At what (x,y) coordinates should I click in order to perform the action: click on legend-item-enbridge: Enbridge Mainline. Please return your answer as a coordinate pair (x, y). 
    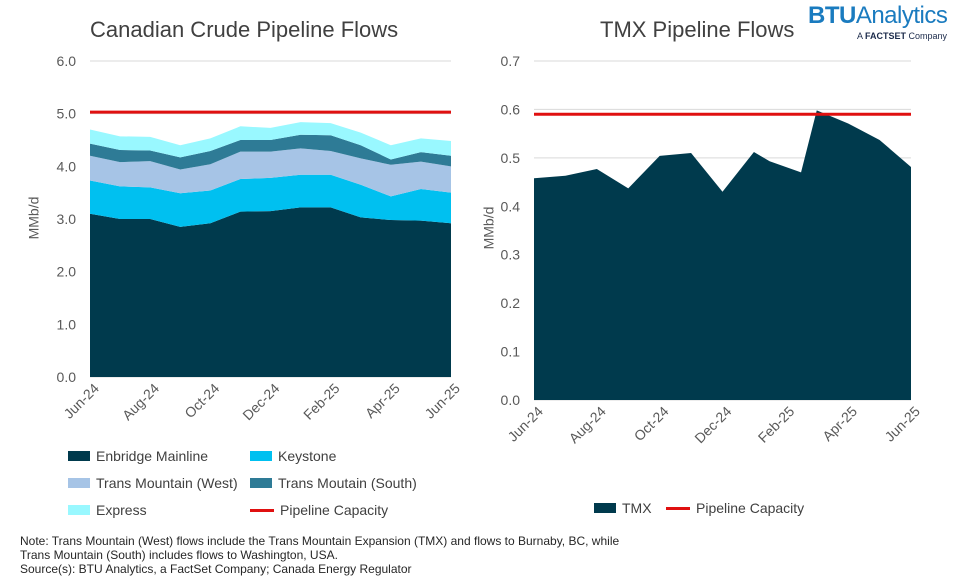
    Looking at the image, I should click on (138, 456).